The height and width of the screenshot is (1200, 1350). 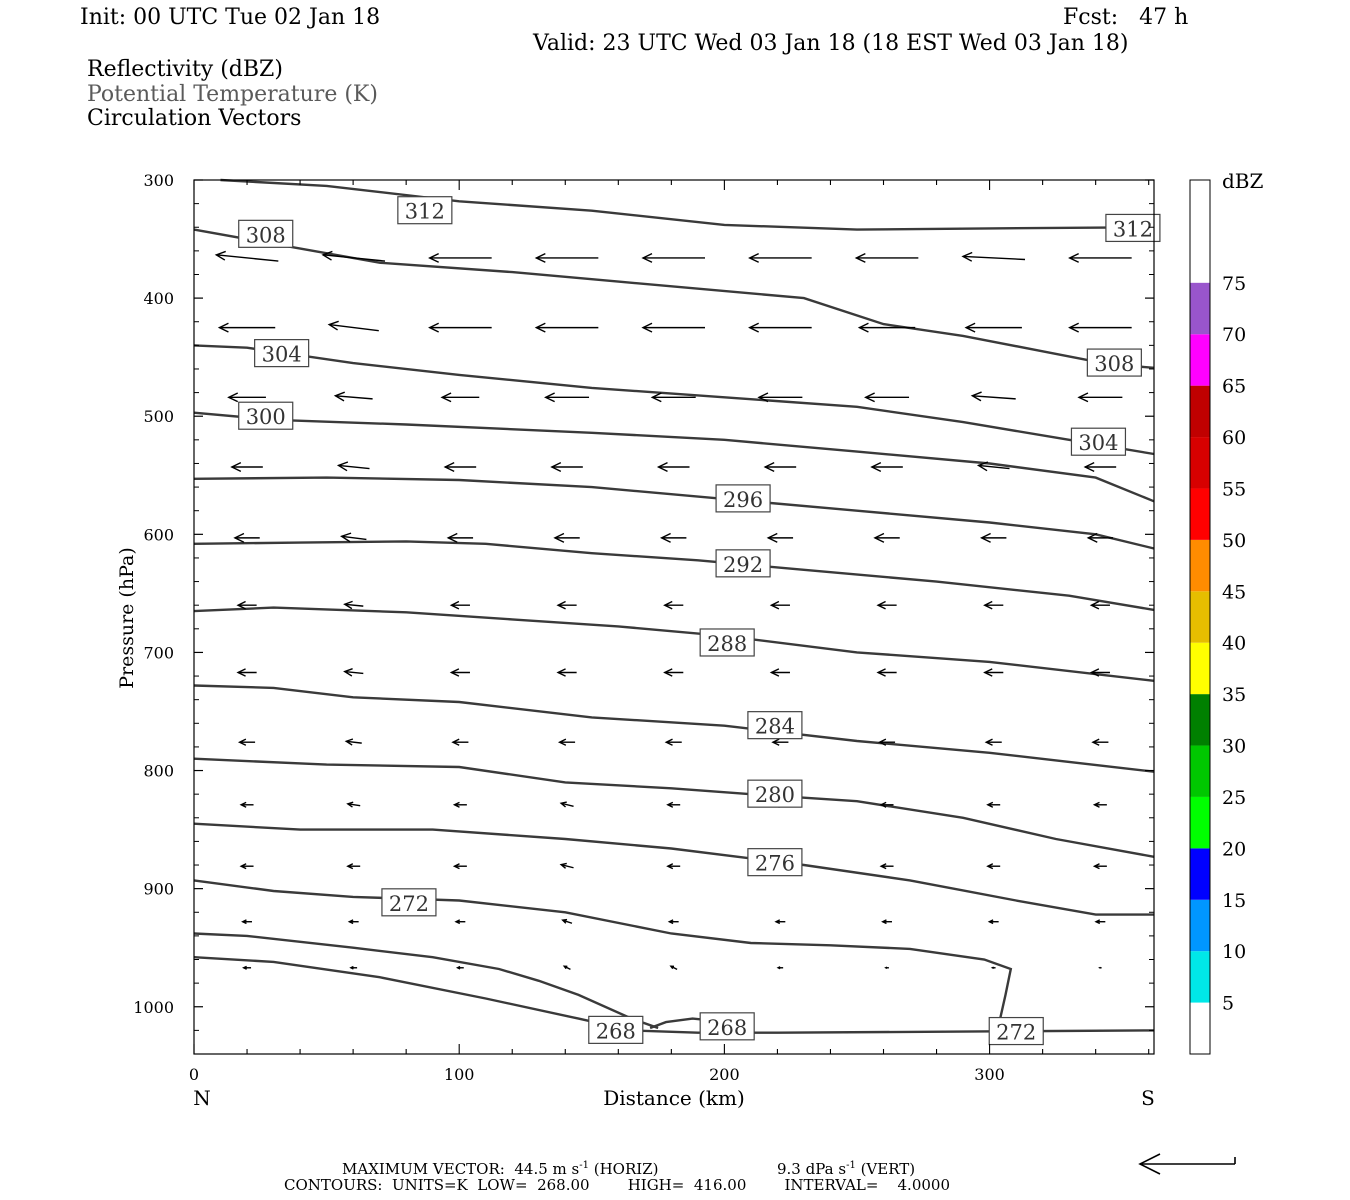 I want to click on field-reflectivity-label: Reflectivity (dBZ), so click(x=185, y=69).